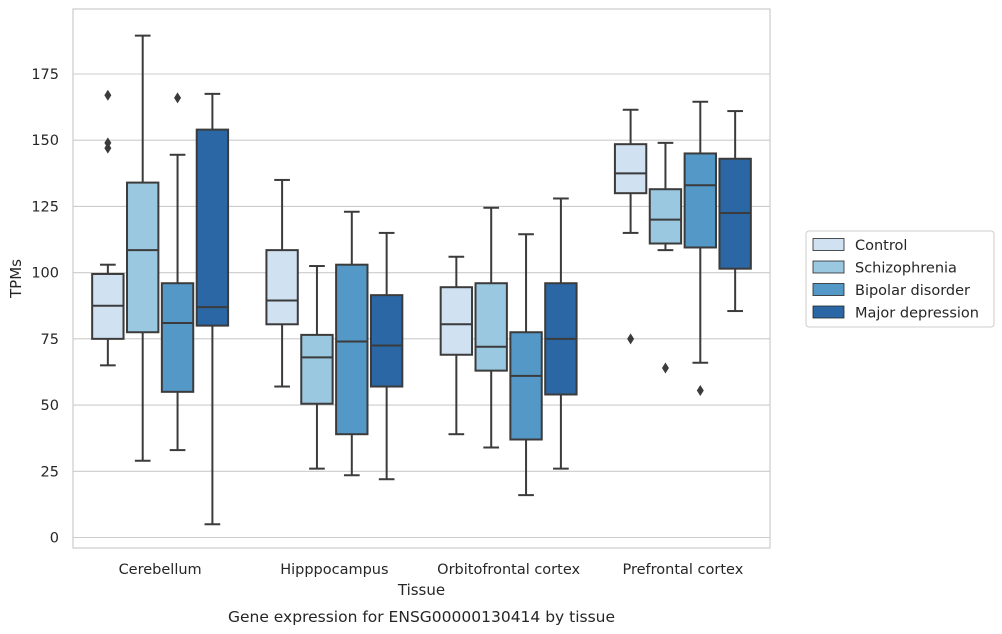 The height and width of the screenshot is (634, 1002). I want to click on legend-label: Major depression, so click(917, 314).